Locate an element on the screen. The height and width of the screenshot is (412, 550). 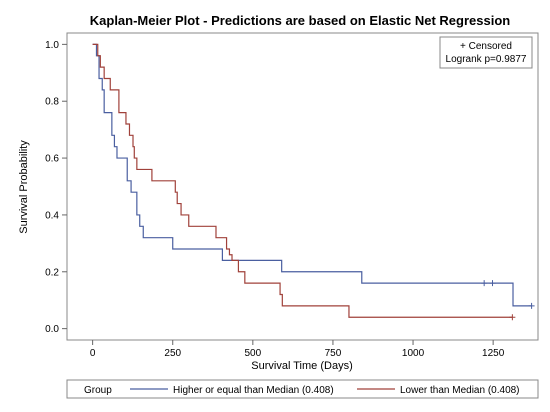
inset-box: + Censored Logrank p=0.9877 is located at coordinates (486, 52).